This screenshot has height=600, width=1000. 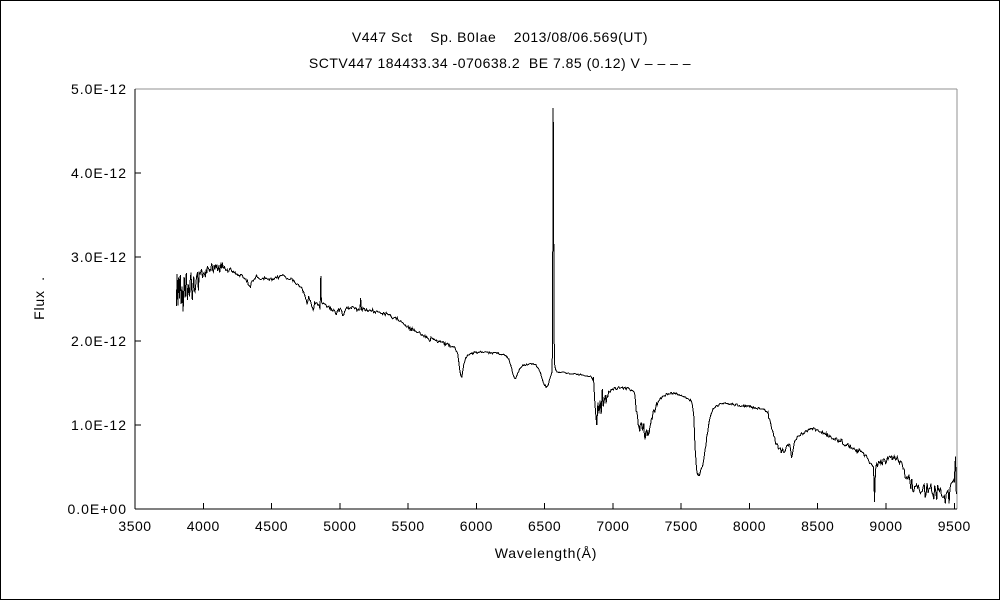 I want to click on x-tick-label: 4000, so click(x=203, y=526).